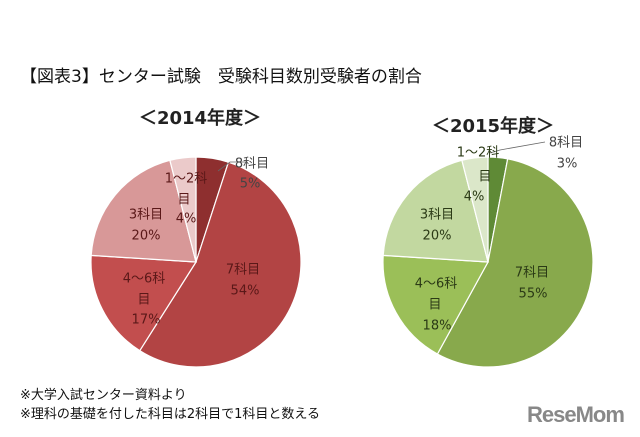 Image resolution: width=640 pixels, height=437 pixels. I want to click on label-2014-7-category: 7科目, so click(243, 270).